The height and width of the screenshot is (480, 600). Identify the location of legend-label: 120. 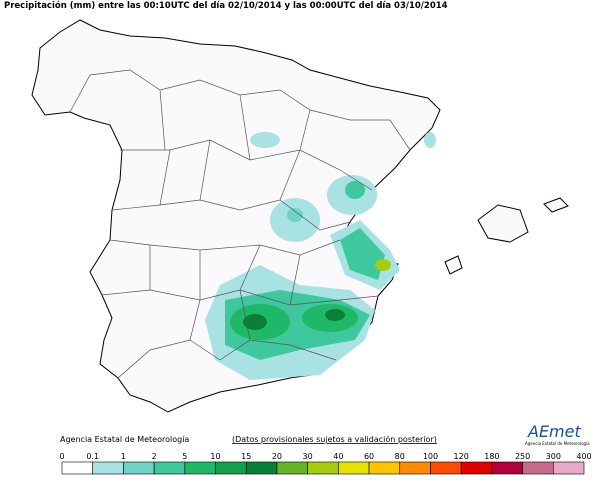
(461, 456).